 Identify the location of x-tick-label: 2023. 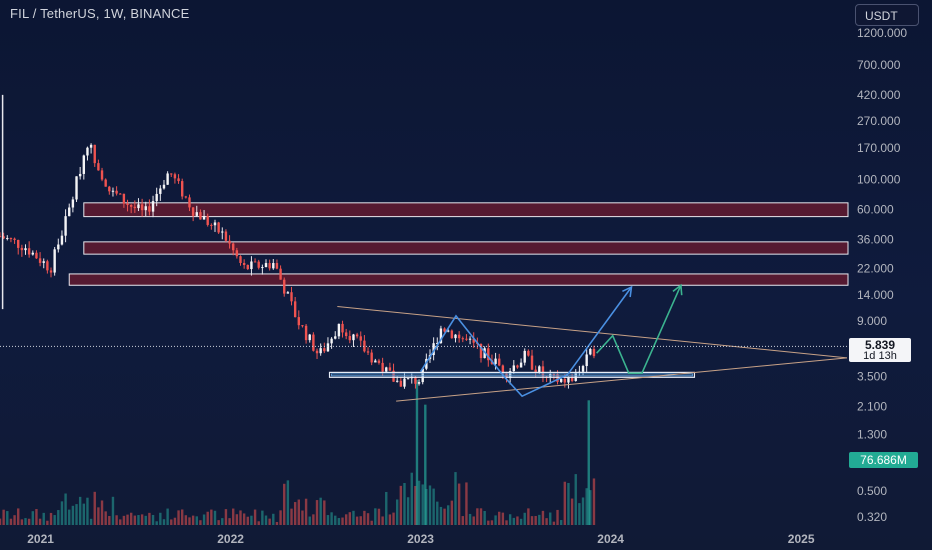
(420, 539).